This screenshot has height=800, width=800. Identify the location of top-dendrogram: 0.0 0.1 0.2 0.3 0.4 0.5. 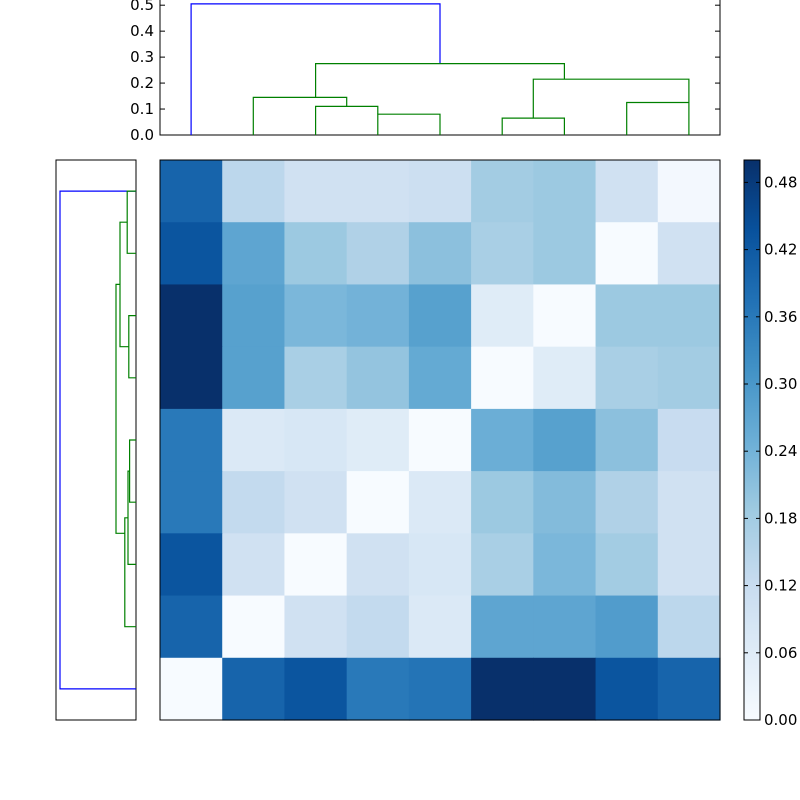
(425, 72).